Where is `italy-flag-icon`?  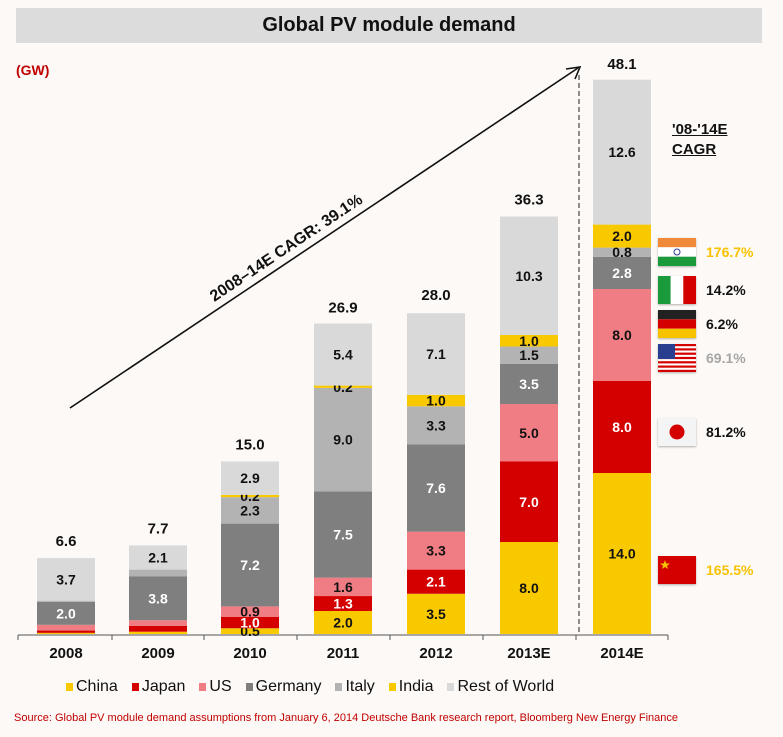
italy-flag-icon is located at coordinates (677, 290).